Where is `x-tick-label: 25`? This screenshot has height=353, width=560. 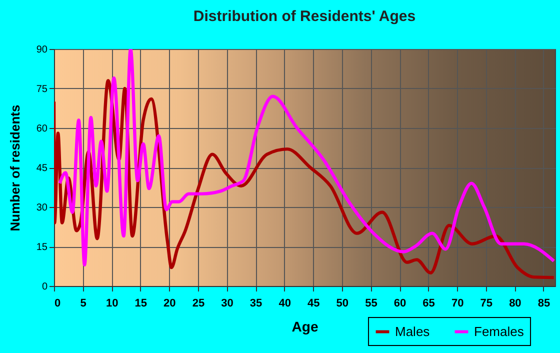
x-tick-label: 25 is located at coordinates (198, 304).